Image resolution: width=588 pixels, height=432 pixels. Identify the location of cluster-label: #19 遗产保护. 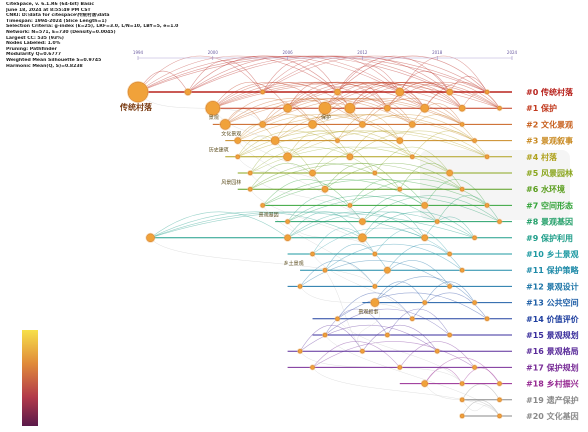
(552, 400).